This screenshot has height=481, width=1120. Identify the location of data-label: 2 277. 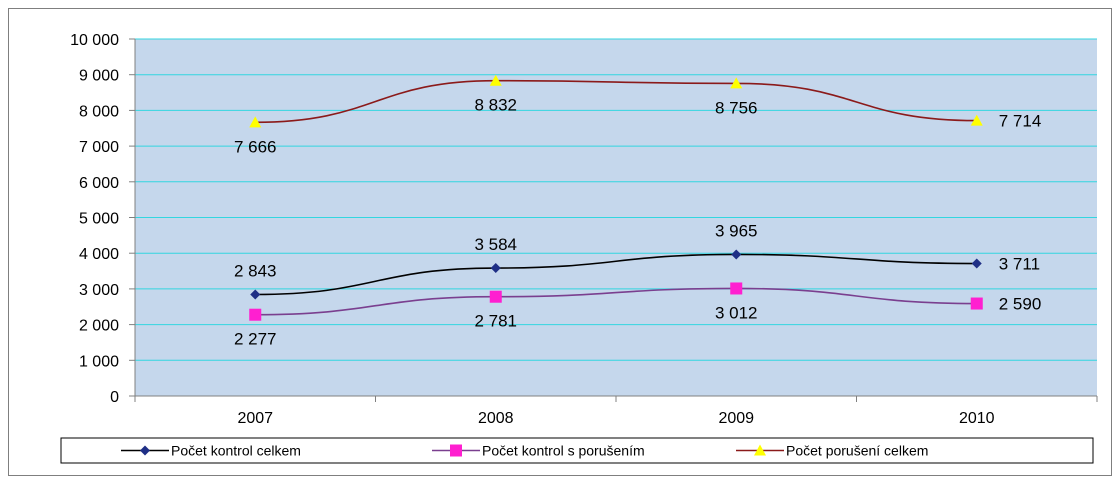
(255, 339).